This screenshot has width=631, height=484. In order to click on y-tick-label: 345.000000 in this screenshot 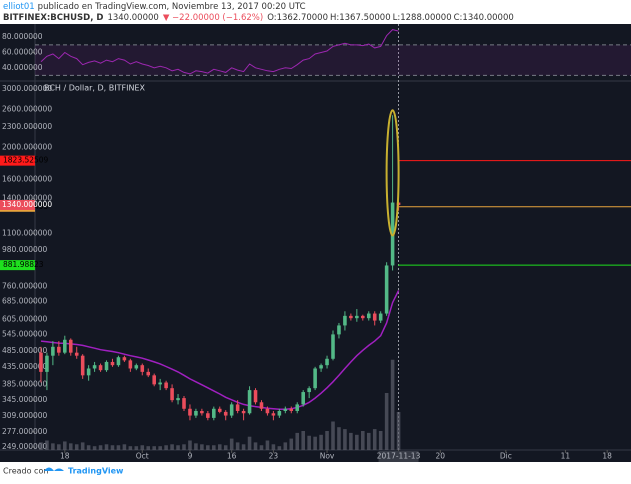, I will do `click(25, 399)`.